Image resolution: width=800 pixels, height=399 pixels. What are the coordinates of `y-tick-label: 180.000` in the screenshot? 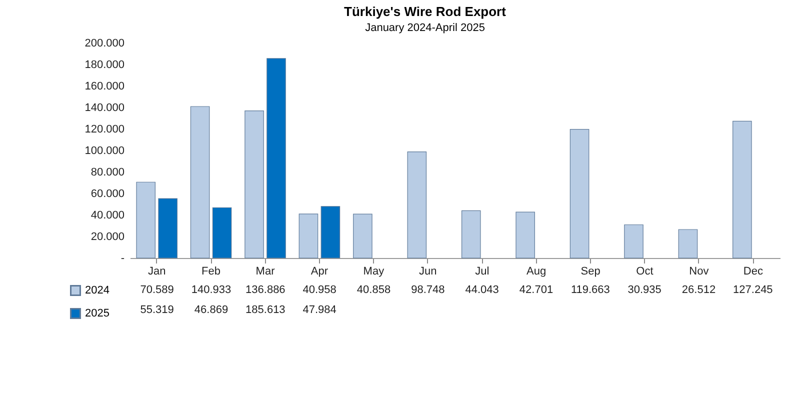 It's located at (104, 65).